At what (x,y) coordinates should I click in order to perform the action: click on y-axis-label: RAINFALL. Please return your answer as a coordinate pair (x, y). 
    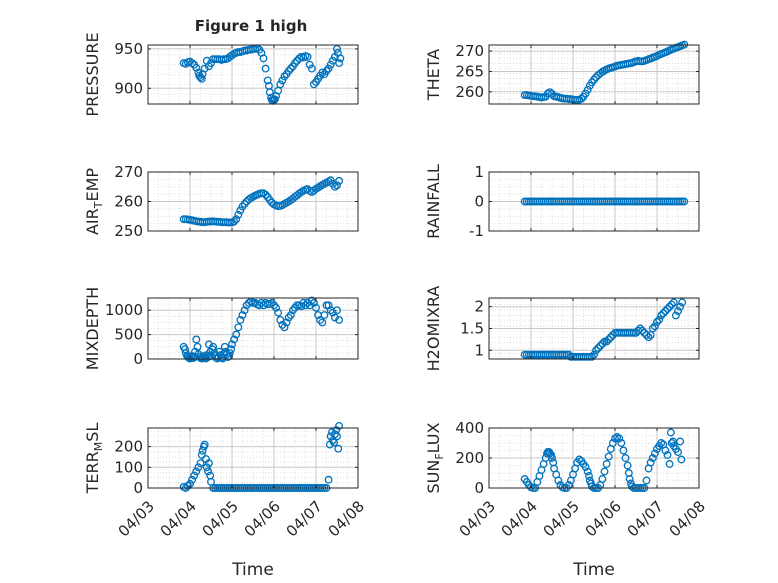
    Looking at the image, I should click on (433, 201).